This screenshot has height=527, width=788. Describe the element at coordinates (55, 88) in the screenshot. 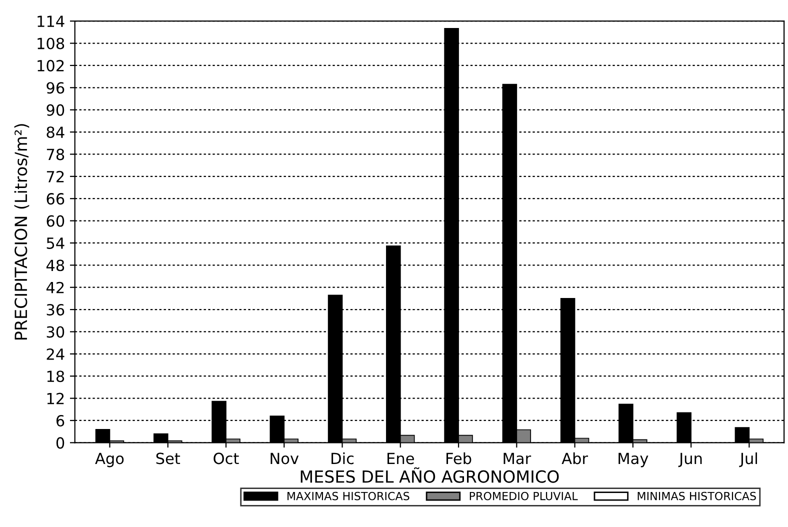

I see `y-tick-label: 96` at that location.